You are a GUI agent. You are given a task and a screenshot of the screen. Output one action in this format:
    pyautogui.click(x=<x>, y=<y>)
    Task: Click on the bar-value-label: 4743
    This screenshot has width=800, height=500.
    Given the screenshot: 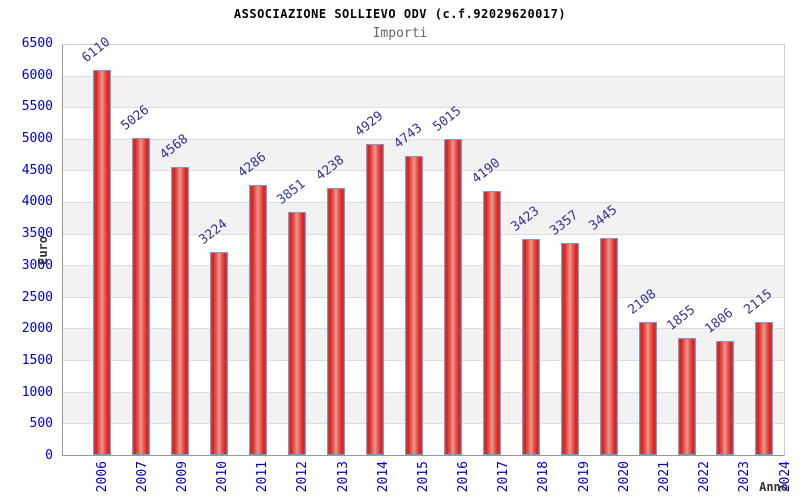 What is the action you would take?
    pyautogui.click(x=408, y=136)
    